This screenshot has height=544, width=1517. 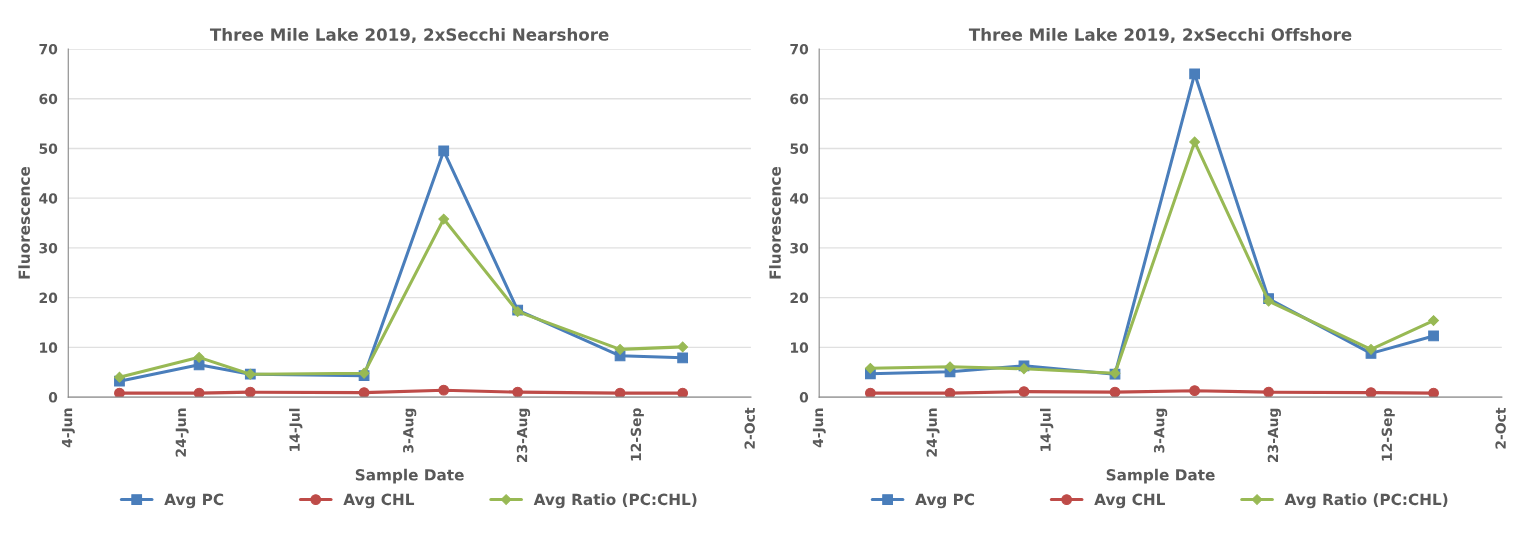 I want to click on chart-title: Three Mile Lake 2019, 2xSecchi Offshore, so click(x=1160, y=35).